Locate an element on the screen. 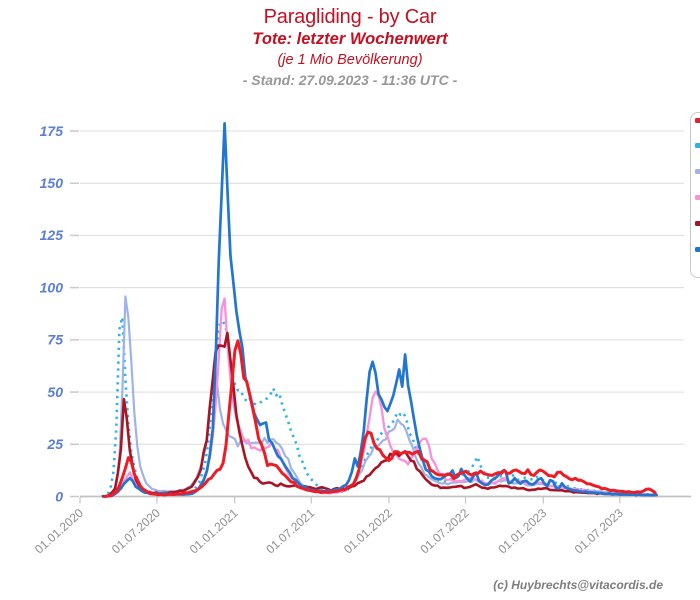  x-tick-label: 01.01.2023 is located at coordinates (522, 531).